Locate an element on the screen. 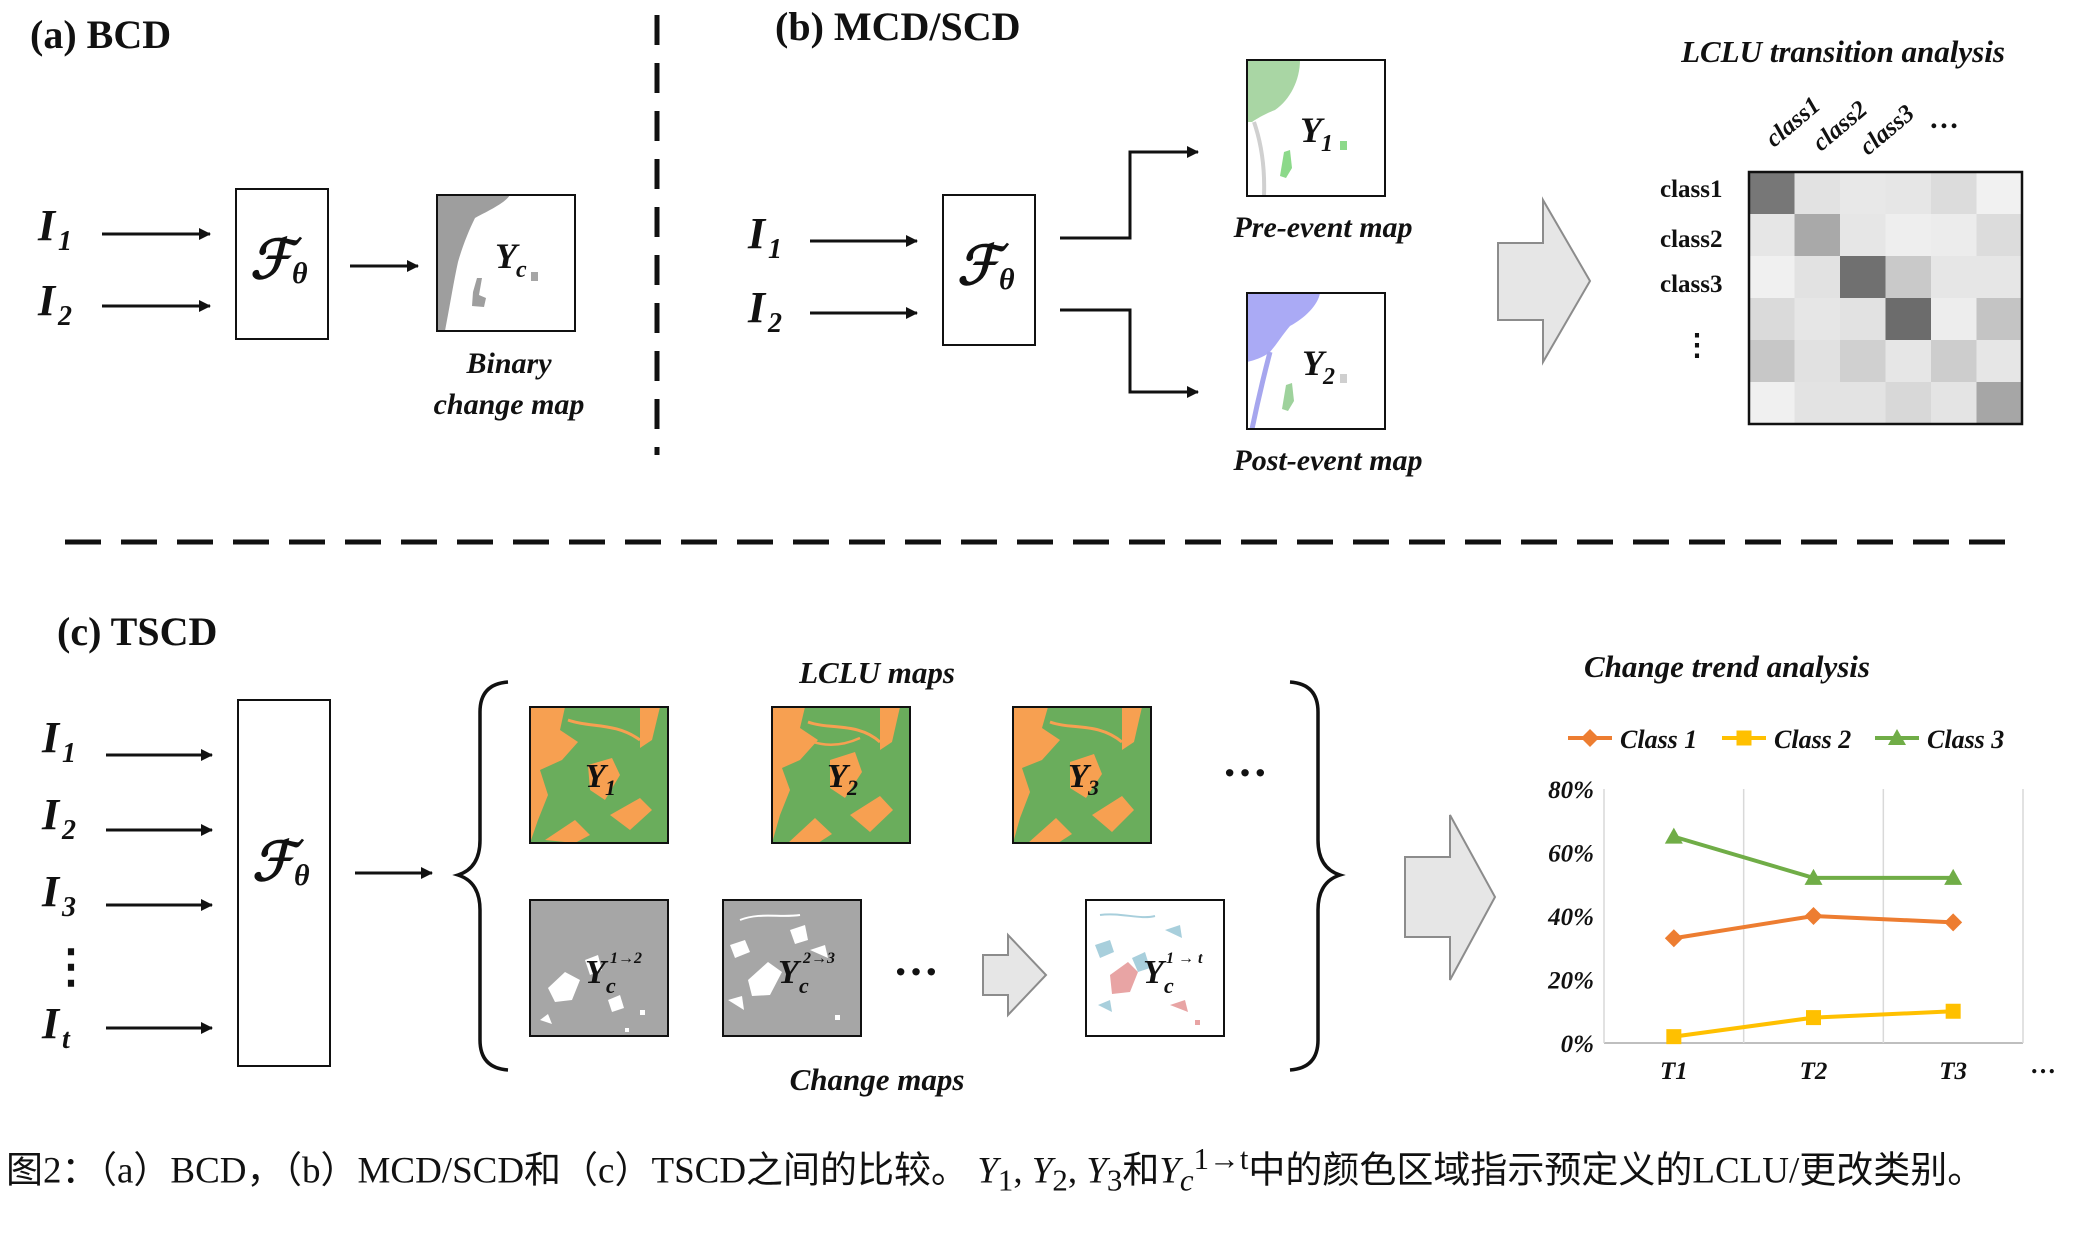 This screenshot has width=2076, height=1242. matrix-border is located at coordinates (1885, 298).